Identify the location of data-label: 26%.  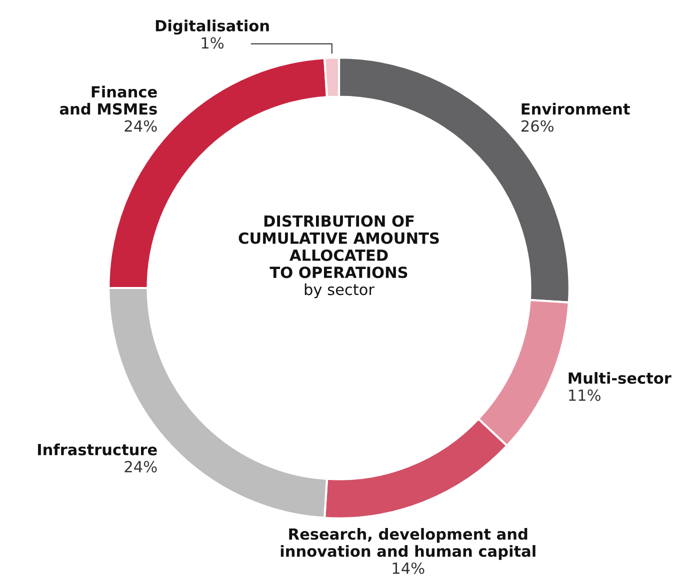
(538, 126).